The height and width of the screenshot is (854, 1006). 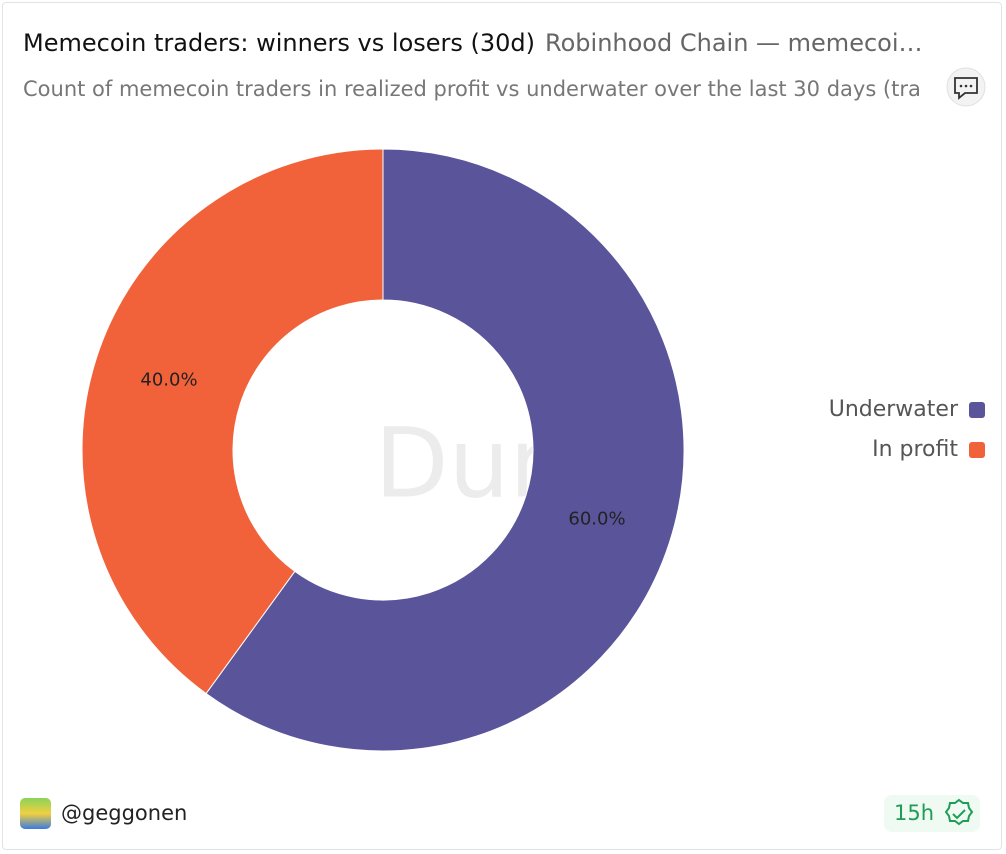 What do you see at coordinates (966, 87) in the screenshot?
I see `comment-button` at bounding box center [966, 87].